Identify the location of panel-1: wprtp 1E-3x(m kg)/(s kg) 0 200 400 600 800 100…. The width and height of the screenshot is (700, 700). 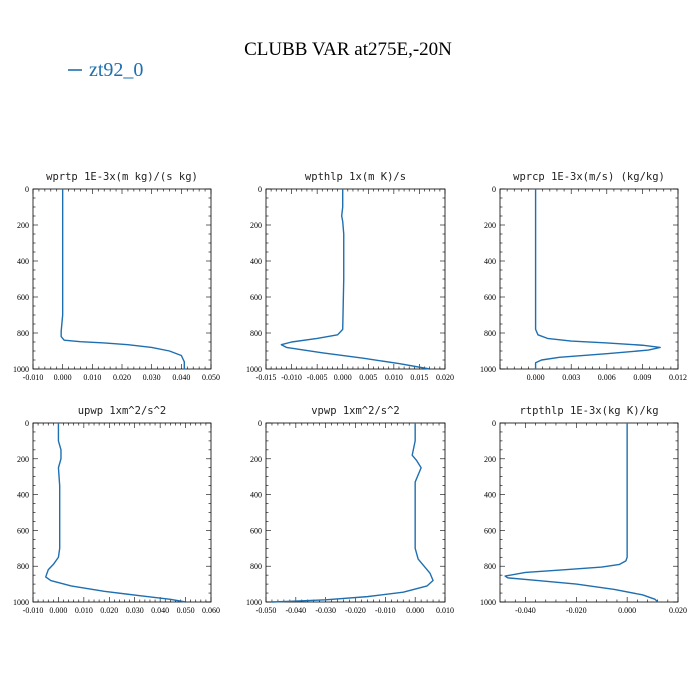
(116, 276).